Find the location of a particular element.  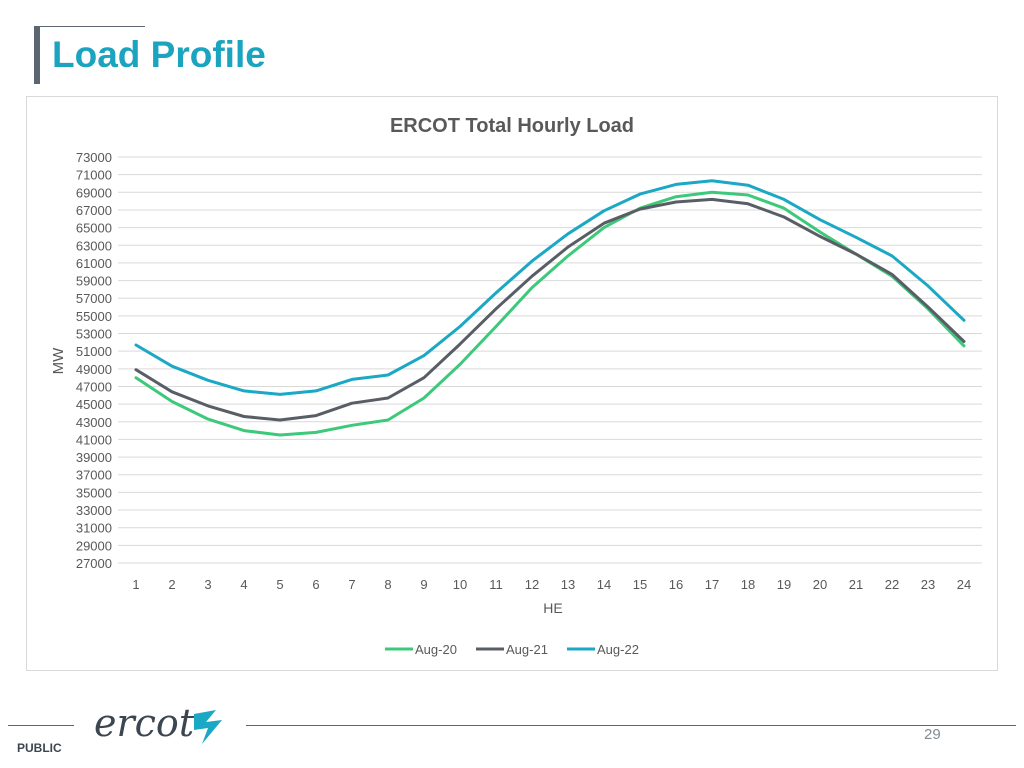

y-tick-label: 49000 is located at coordinates (94, 369).